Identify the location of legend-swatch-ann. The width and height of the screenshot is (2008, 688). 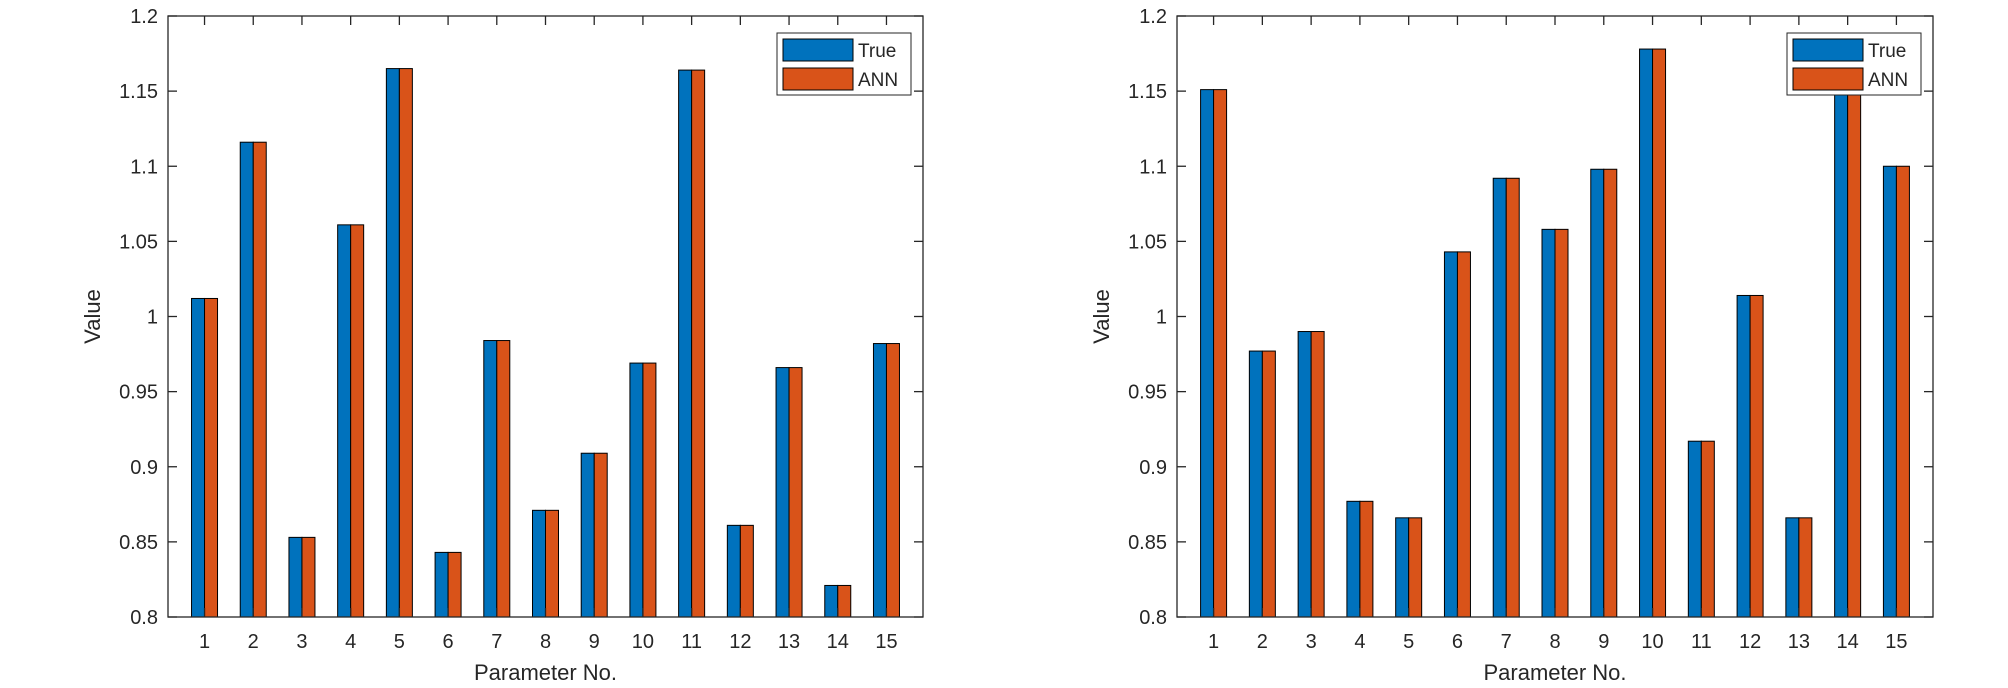
(818, 79).